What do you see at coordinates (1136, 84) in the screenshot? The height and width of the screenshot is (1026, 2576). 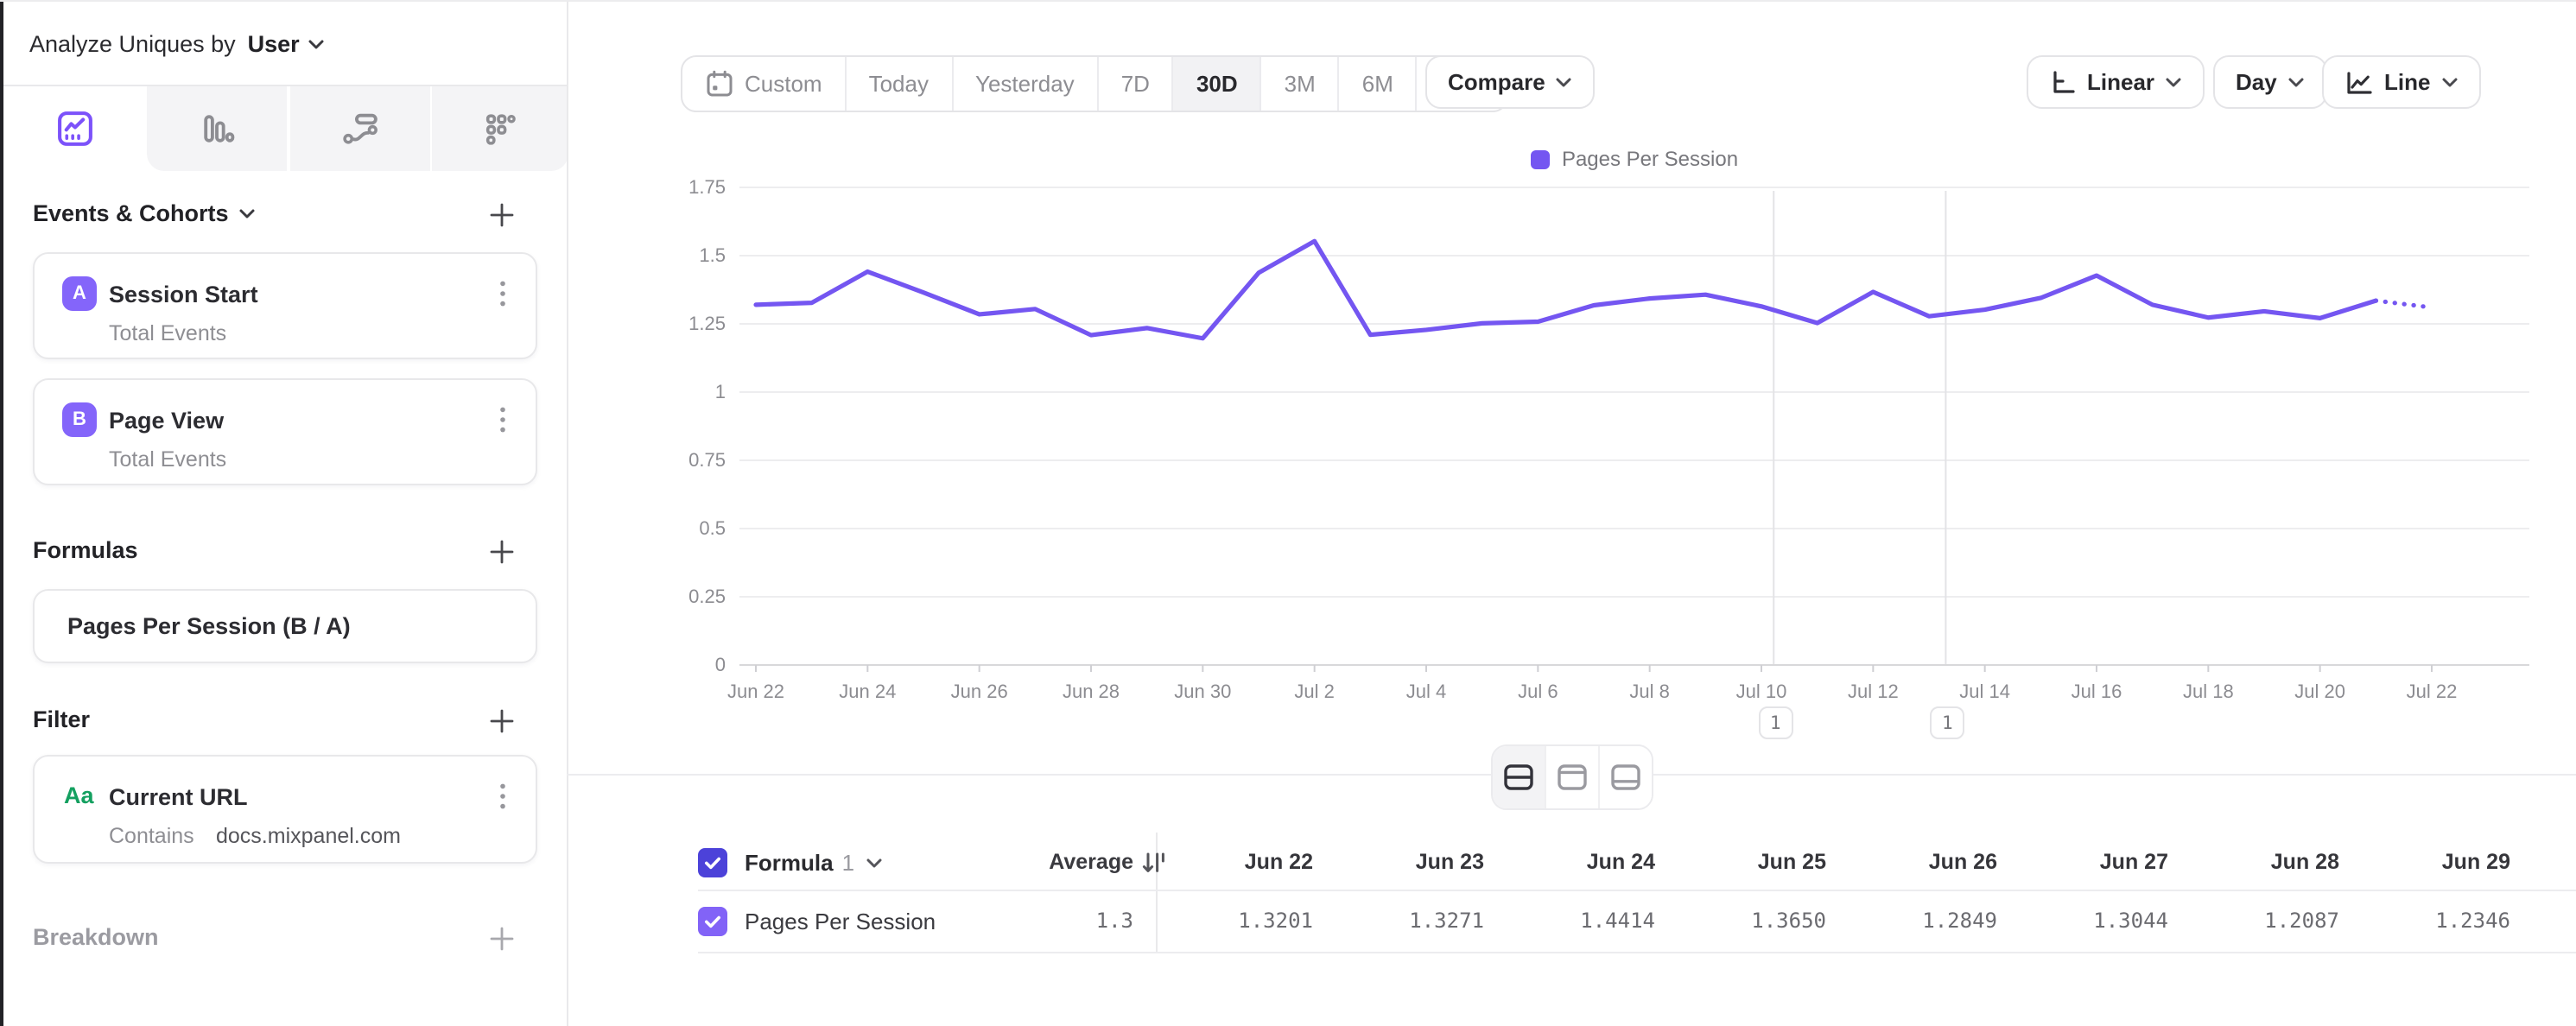 I see `range-7d: 7D` at bounding box center [1136, 84].